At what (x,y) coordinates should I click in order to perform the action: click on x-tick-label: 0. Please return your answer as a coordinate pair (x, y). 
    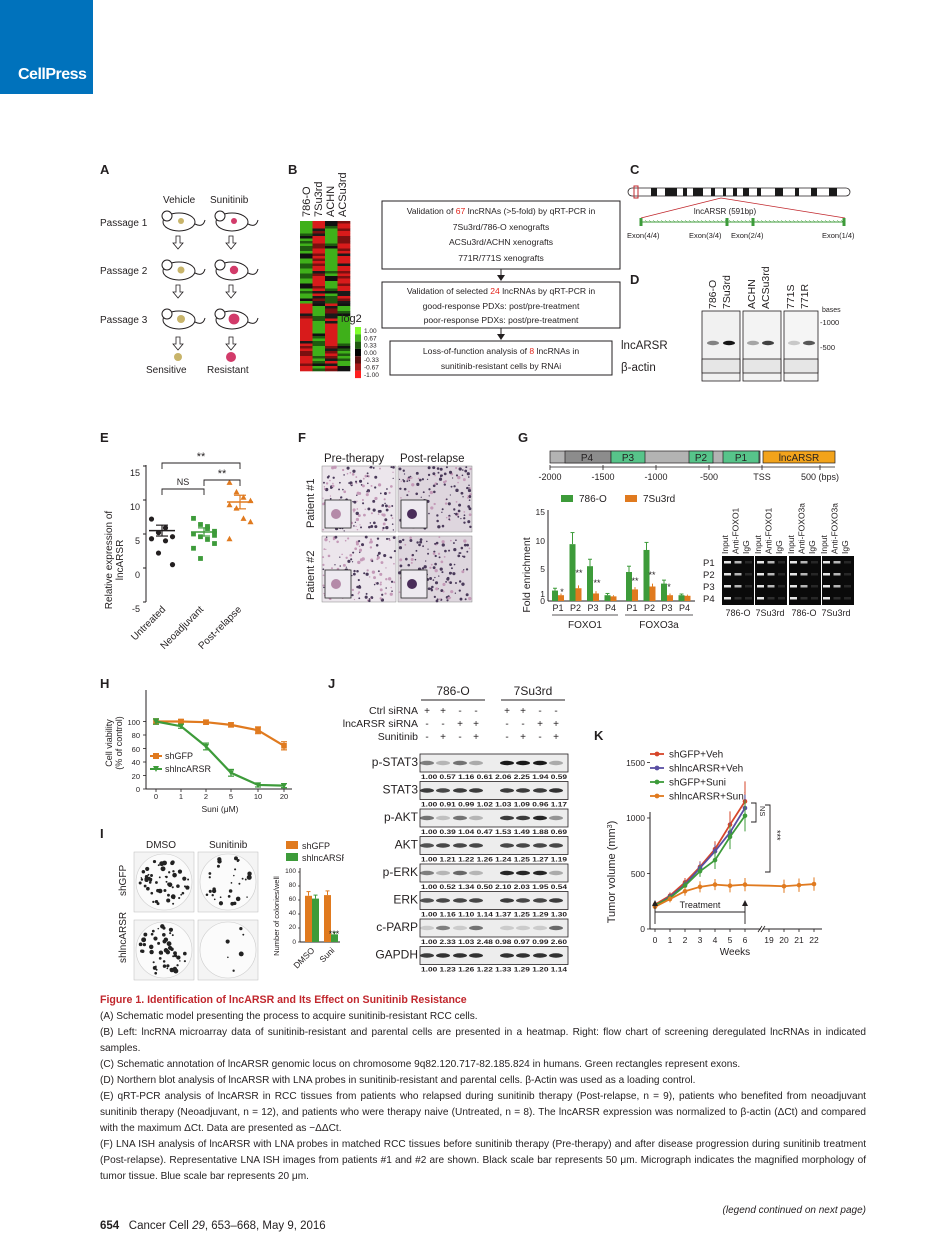
    Looking at the image, I should click on (655, 940).